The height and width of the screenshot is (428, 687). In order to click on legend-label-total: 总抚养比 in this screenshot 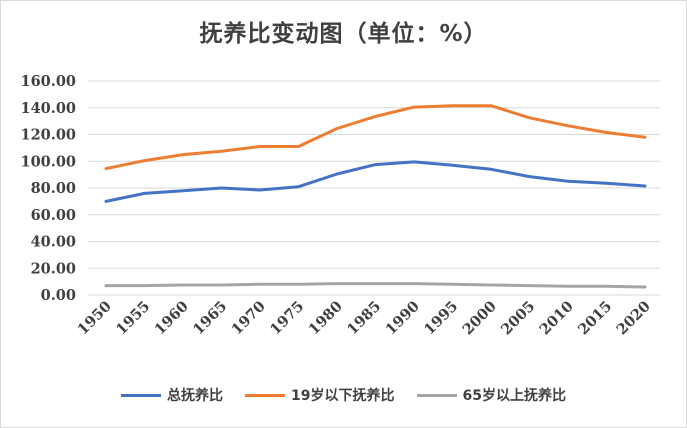, I will do `click(195, 396)`.